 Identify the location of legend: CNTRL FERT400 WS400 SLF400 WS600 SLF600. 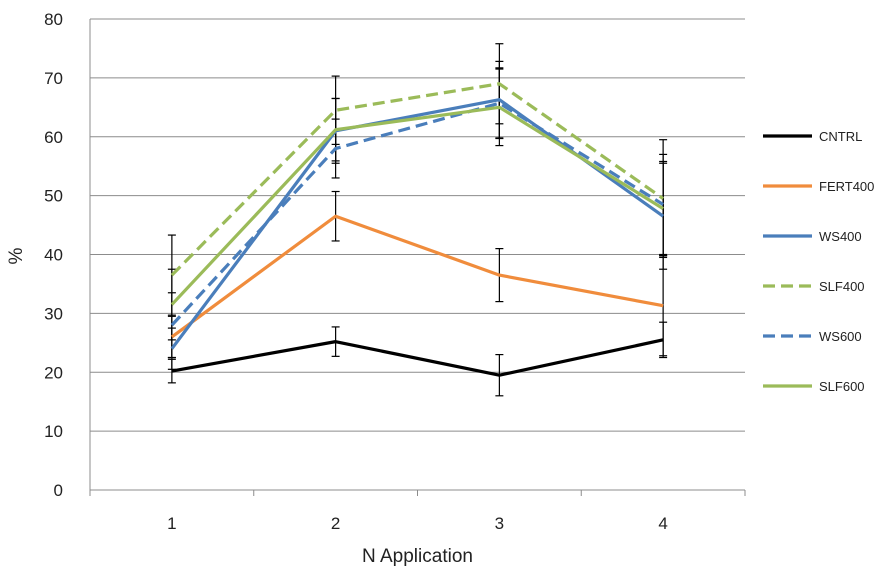
(818, 261).